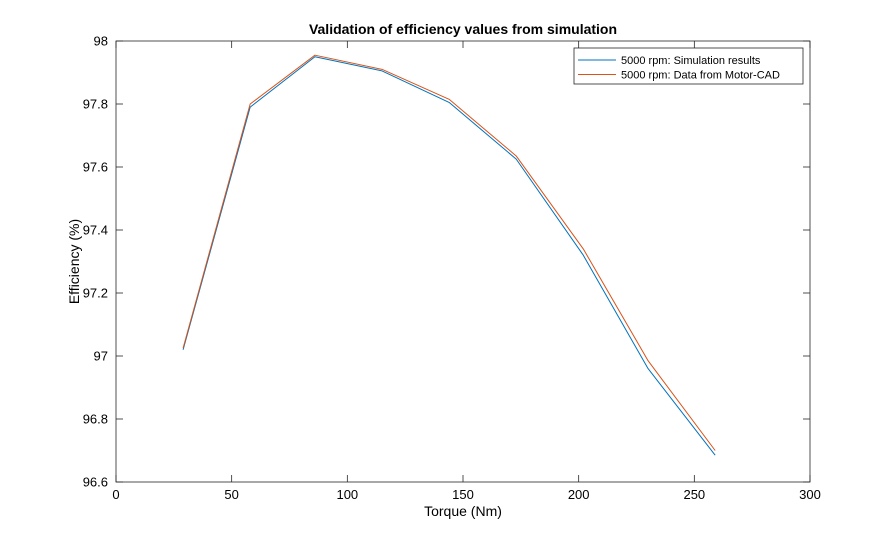 This screenshot has width=895, height=540. What do you see at coordinates (95, 167) in the screenshot?
I see `y-tick-label: 97.6` at bounding box center [95, 167].